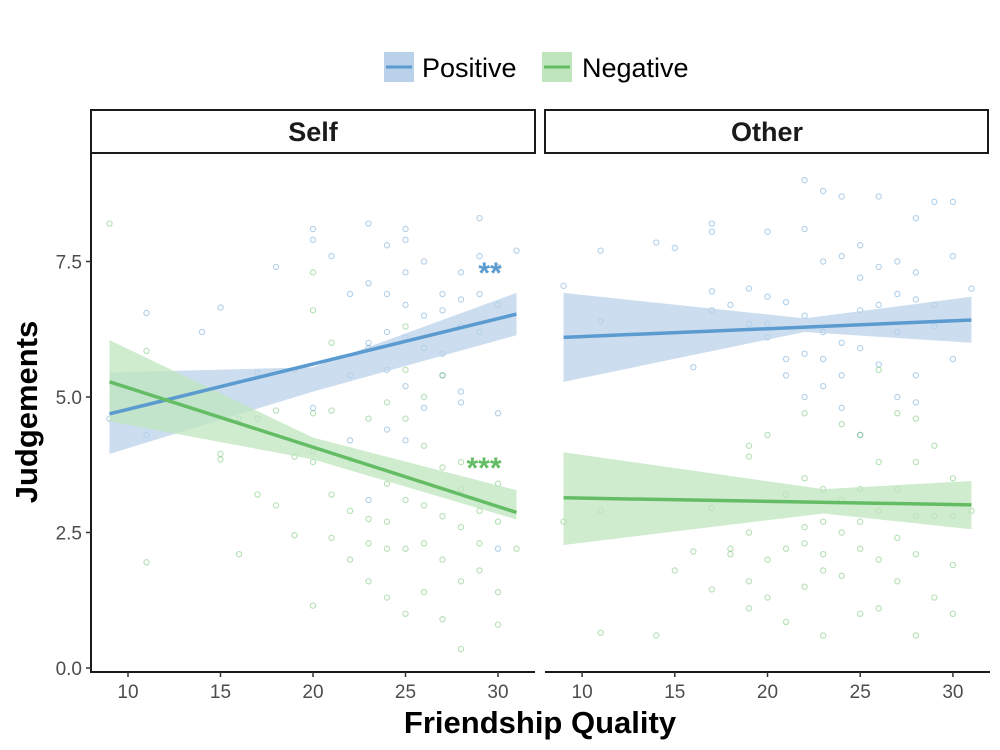 This screenshot has width=1000, height=750. Describe the element at coordinates (635, 68) in the screenshot. I see `legend-label-negative: Negative` at that location.